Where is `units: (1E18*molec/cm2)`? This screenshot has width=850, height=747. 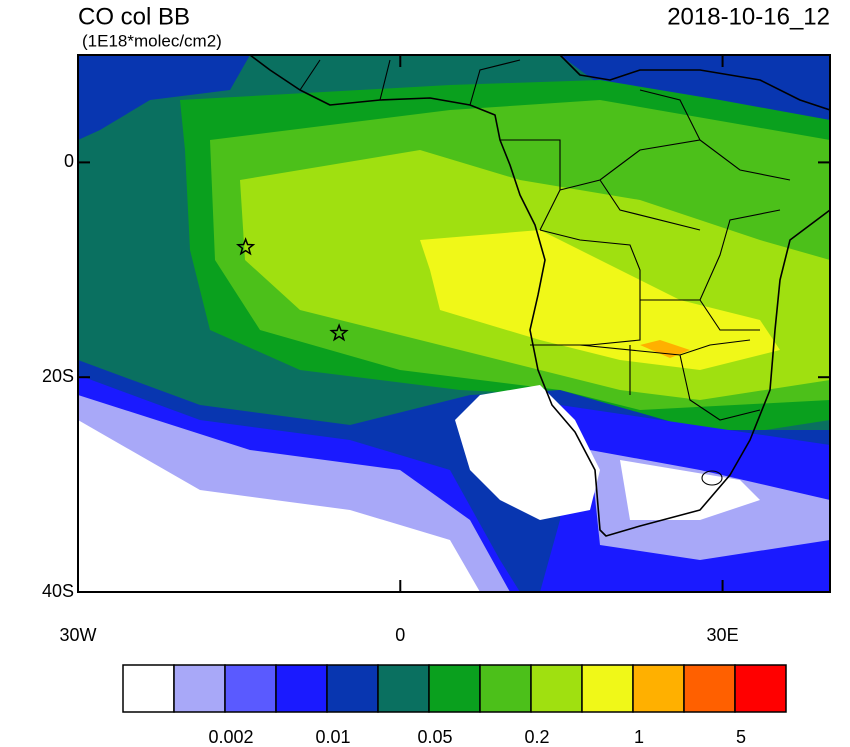
units: (1E18*molec/cm2) is located at coordinates (152, 40).